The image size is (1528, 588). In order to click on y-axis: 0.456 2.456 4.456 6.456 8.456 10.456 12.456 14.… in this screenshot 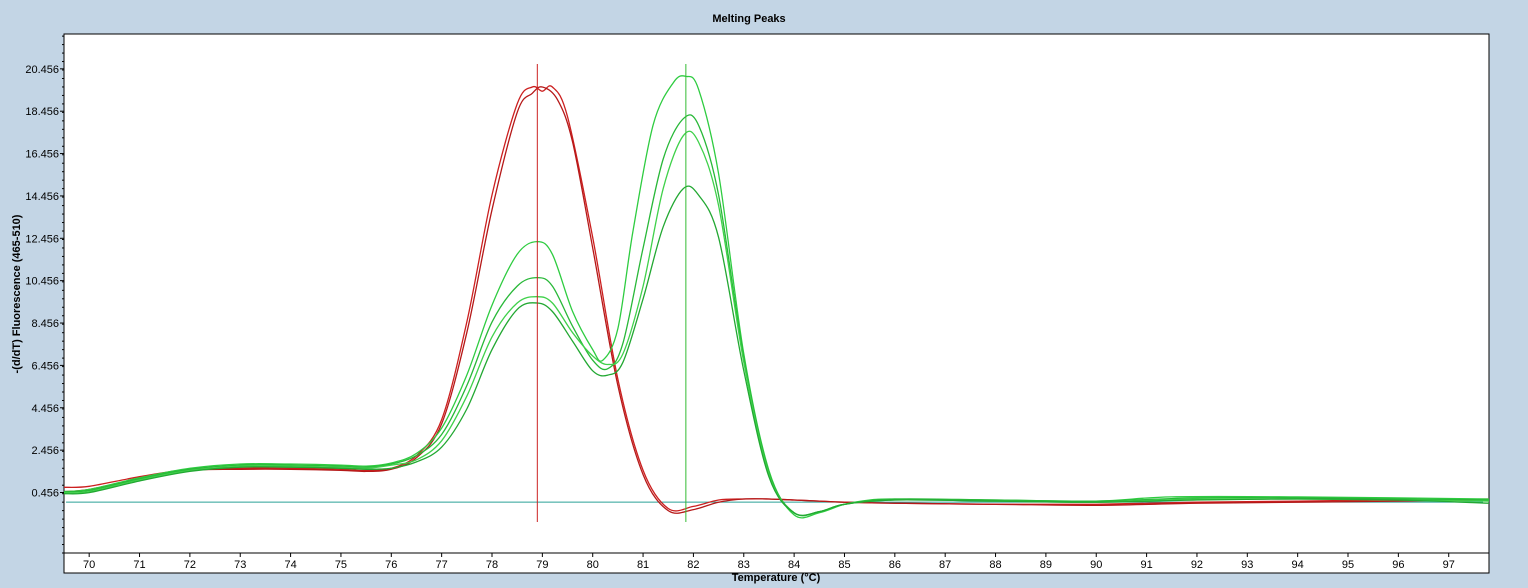, I will do `click(44, 294)`.